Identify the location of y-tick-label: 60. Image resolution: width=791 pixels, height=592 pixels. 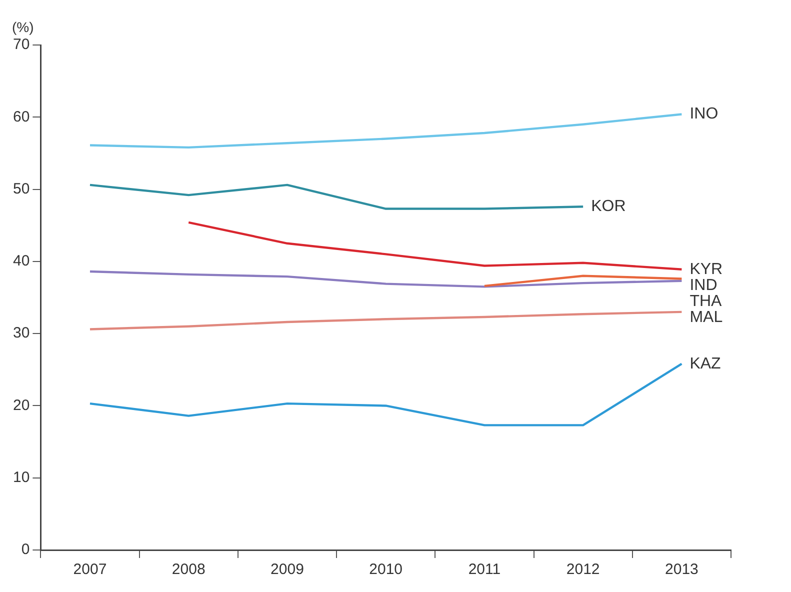
(21, 117).